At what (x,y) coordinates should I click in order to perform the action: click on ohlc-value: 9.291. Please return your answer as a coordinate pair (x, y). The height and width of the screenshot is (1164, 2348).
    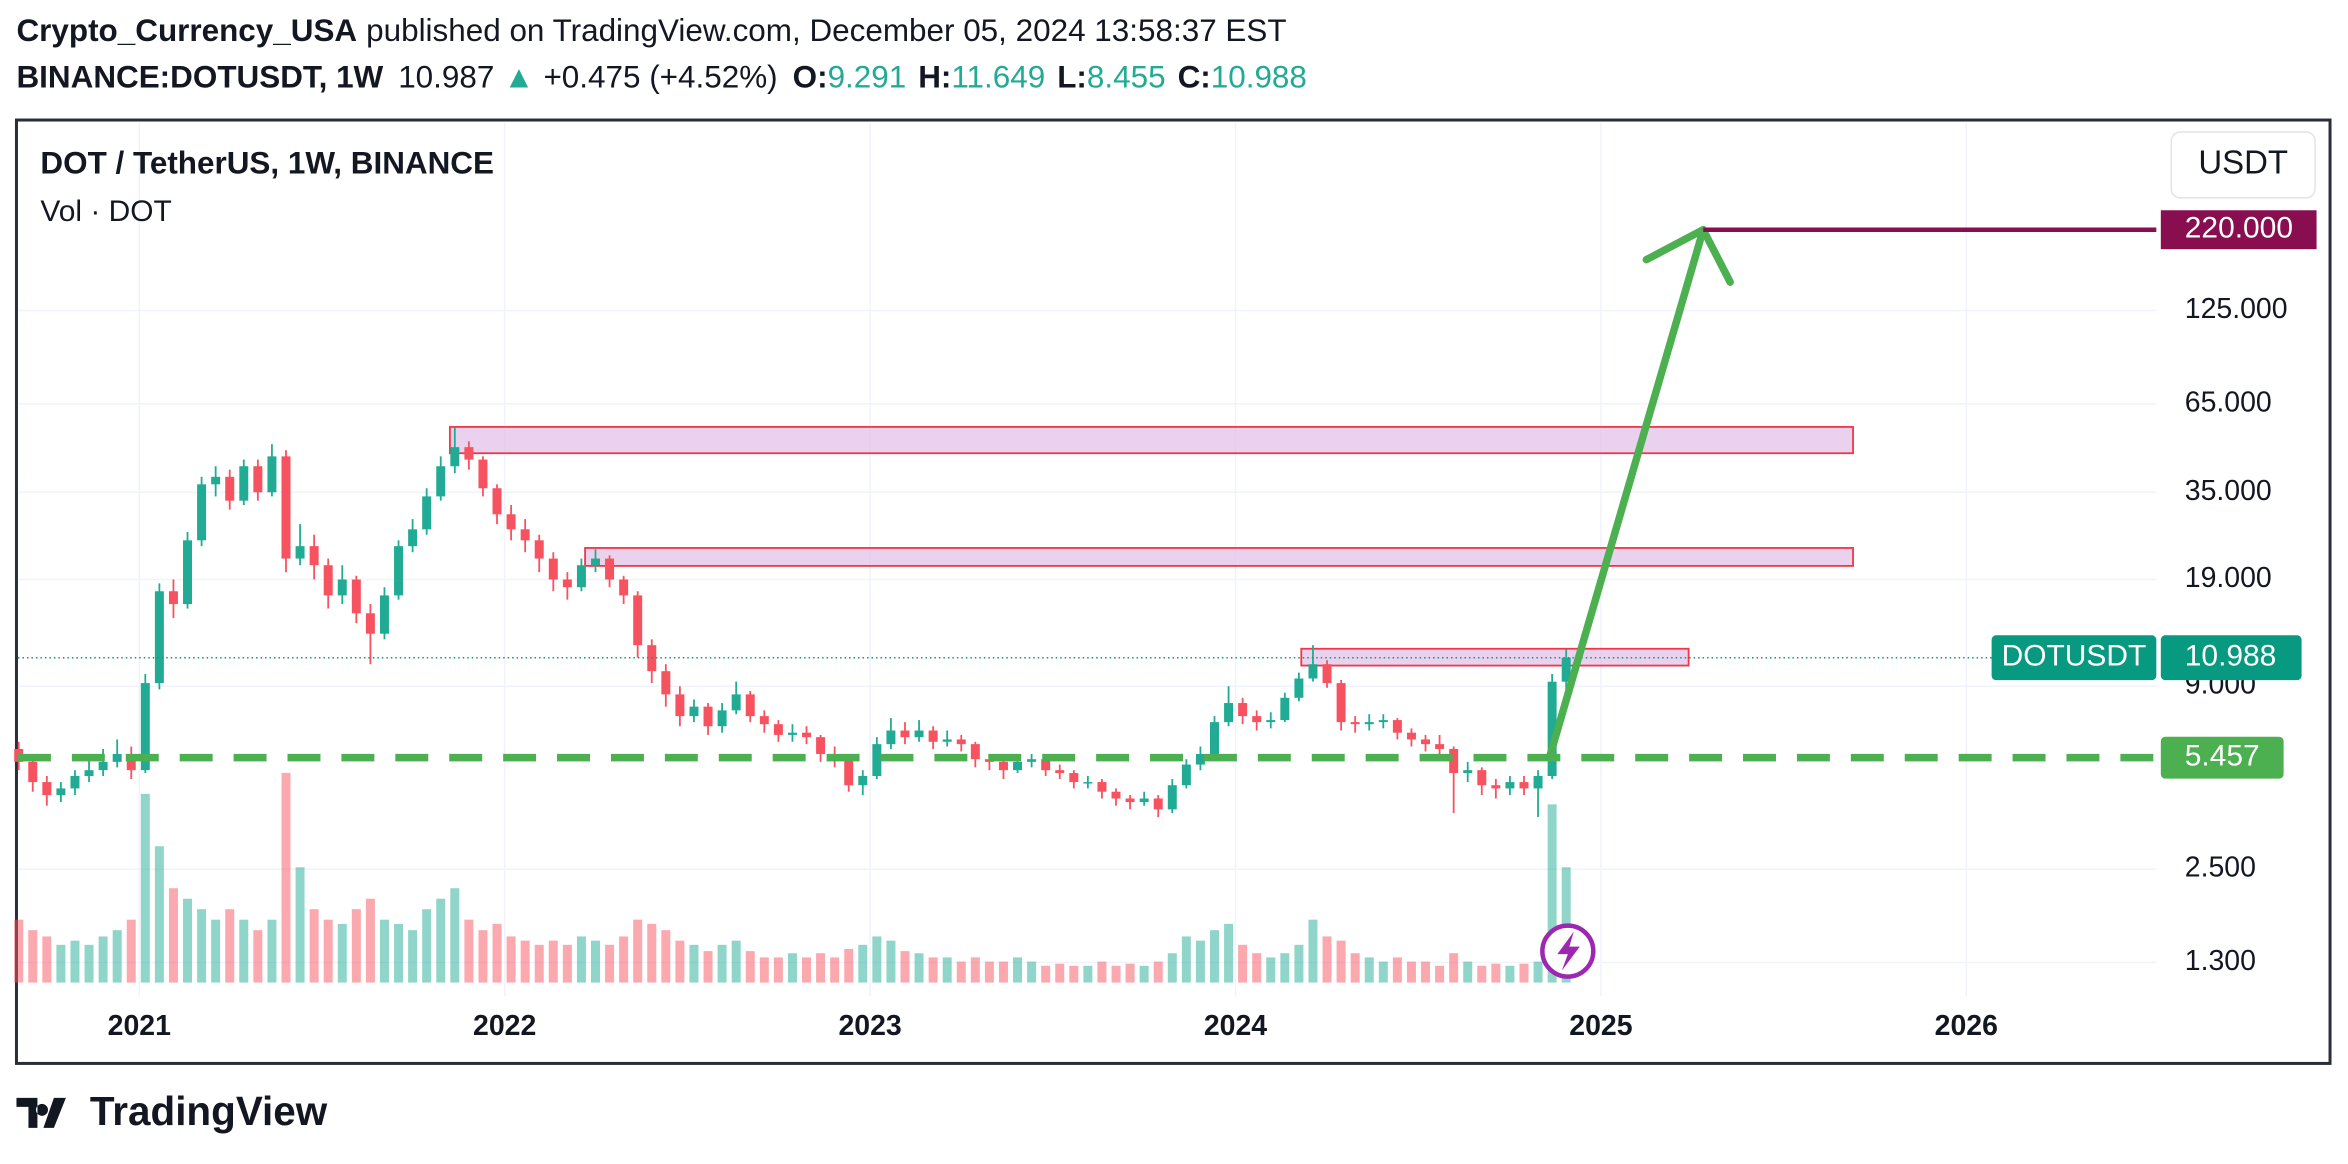
    Looking at the image, I should click on (867, 77).